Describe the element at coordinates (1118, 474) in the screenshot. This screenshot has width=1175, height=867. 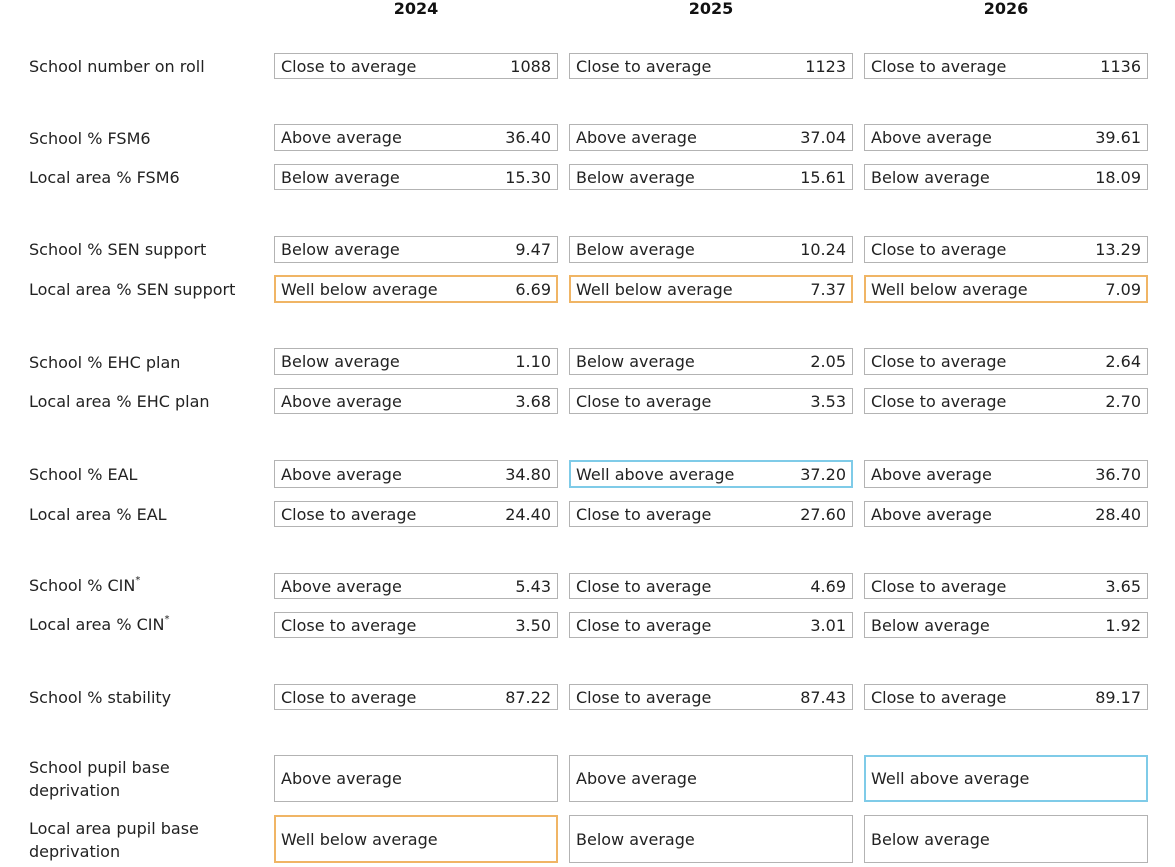
I see `value-text: 36.70` at that location.